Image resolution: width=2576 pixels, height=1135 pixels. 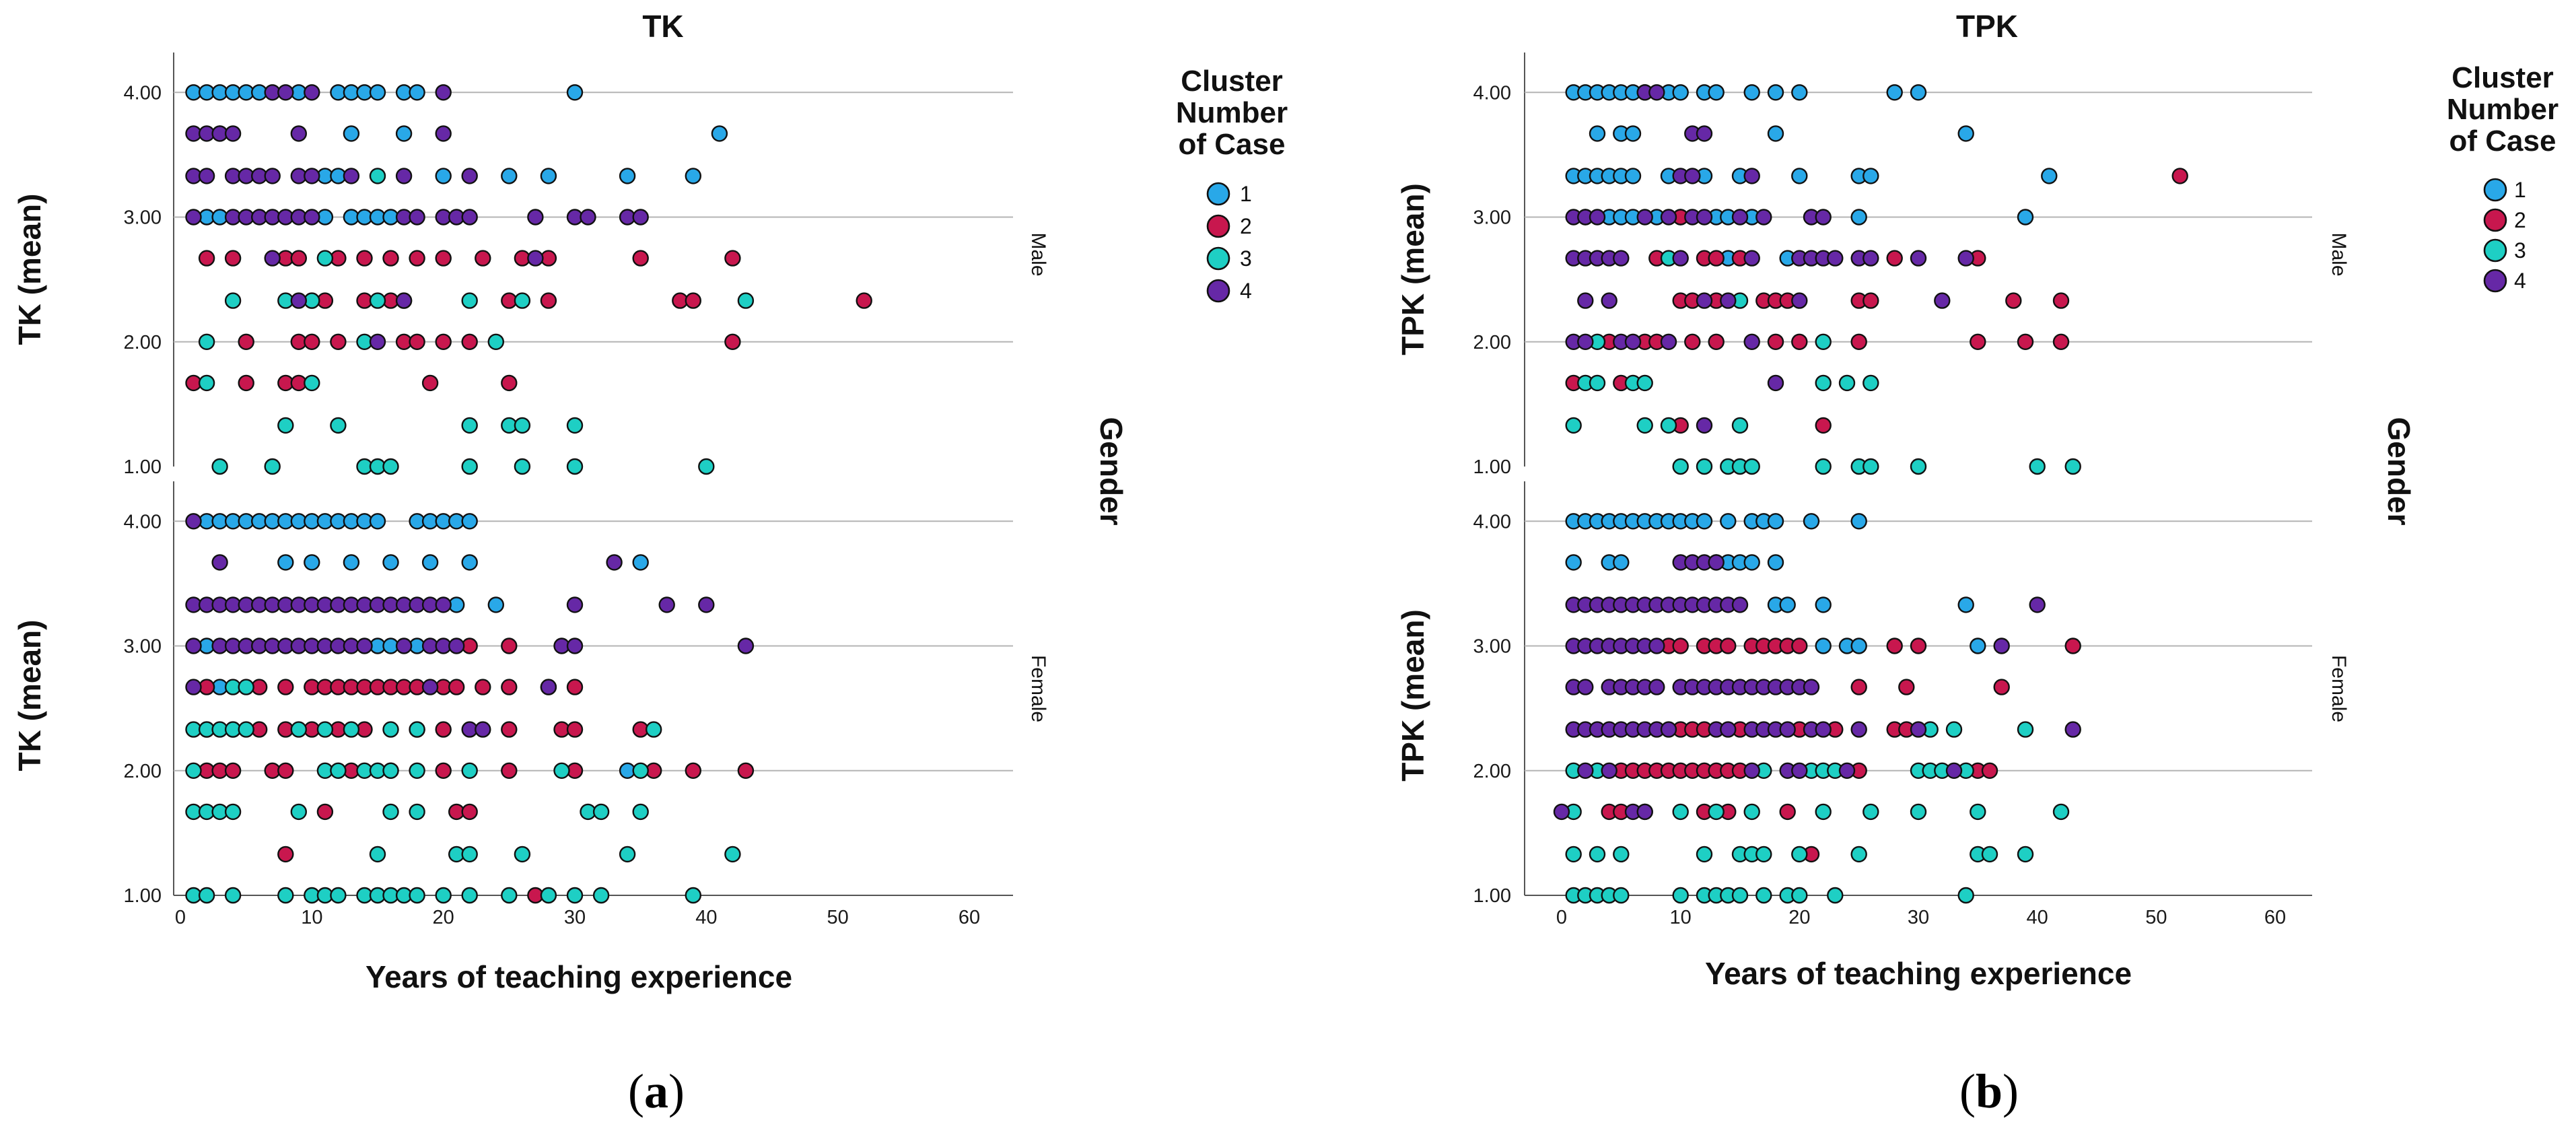 I want to click on chart-b-legend-label-2: 2, so click(x=2520, y=220).